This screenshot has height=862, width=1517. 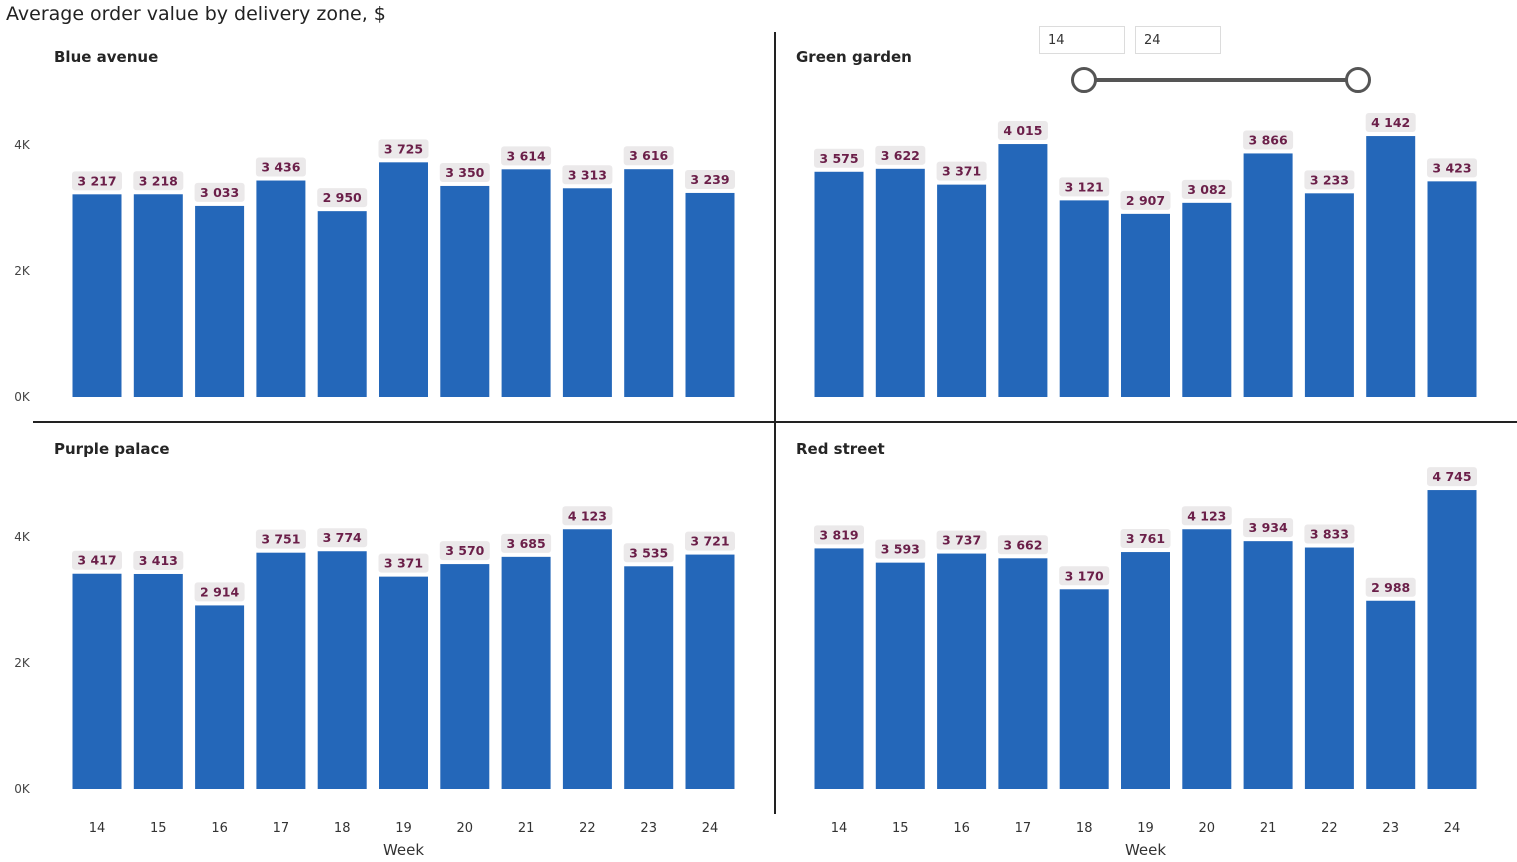 I want to click on y-tick-label: 2K, so click(x=22, y=271).